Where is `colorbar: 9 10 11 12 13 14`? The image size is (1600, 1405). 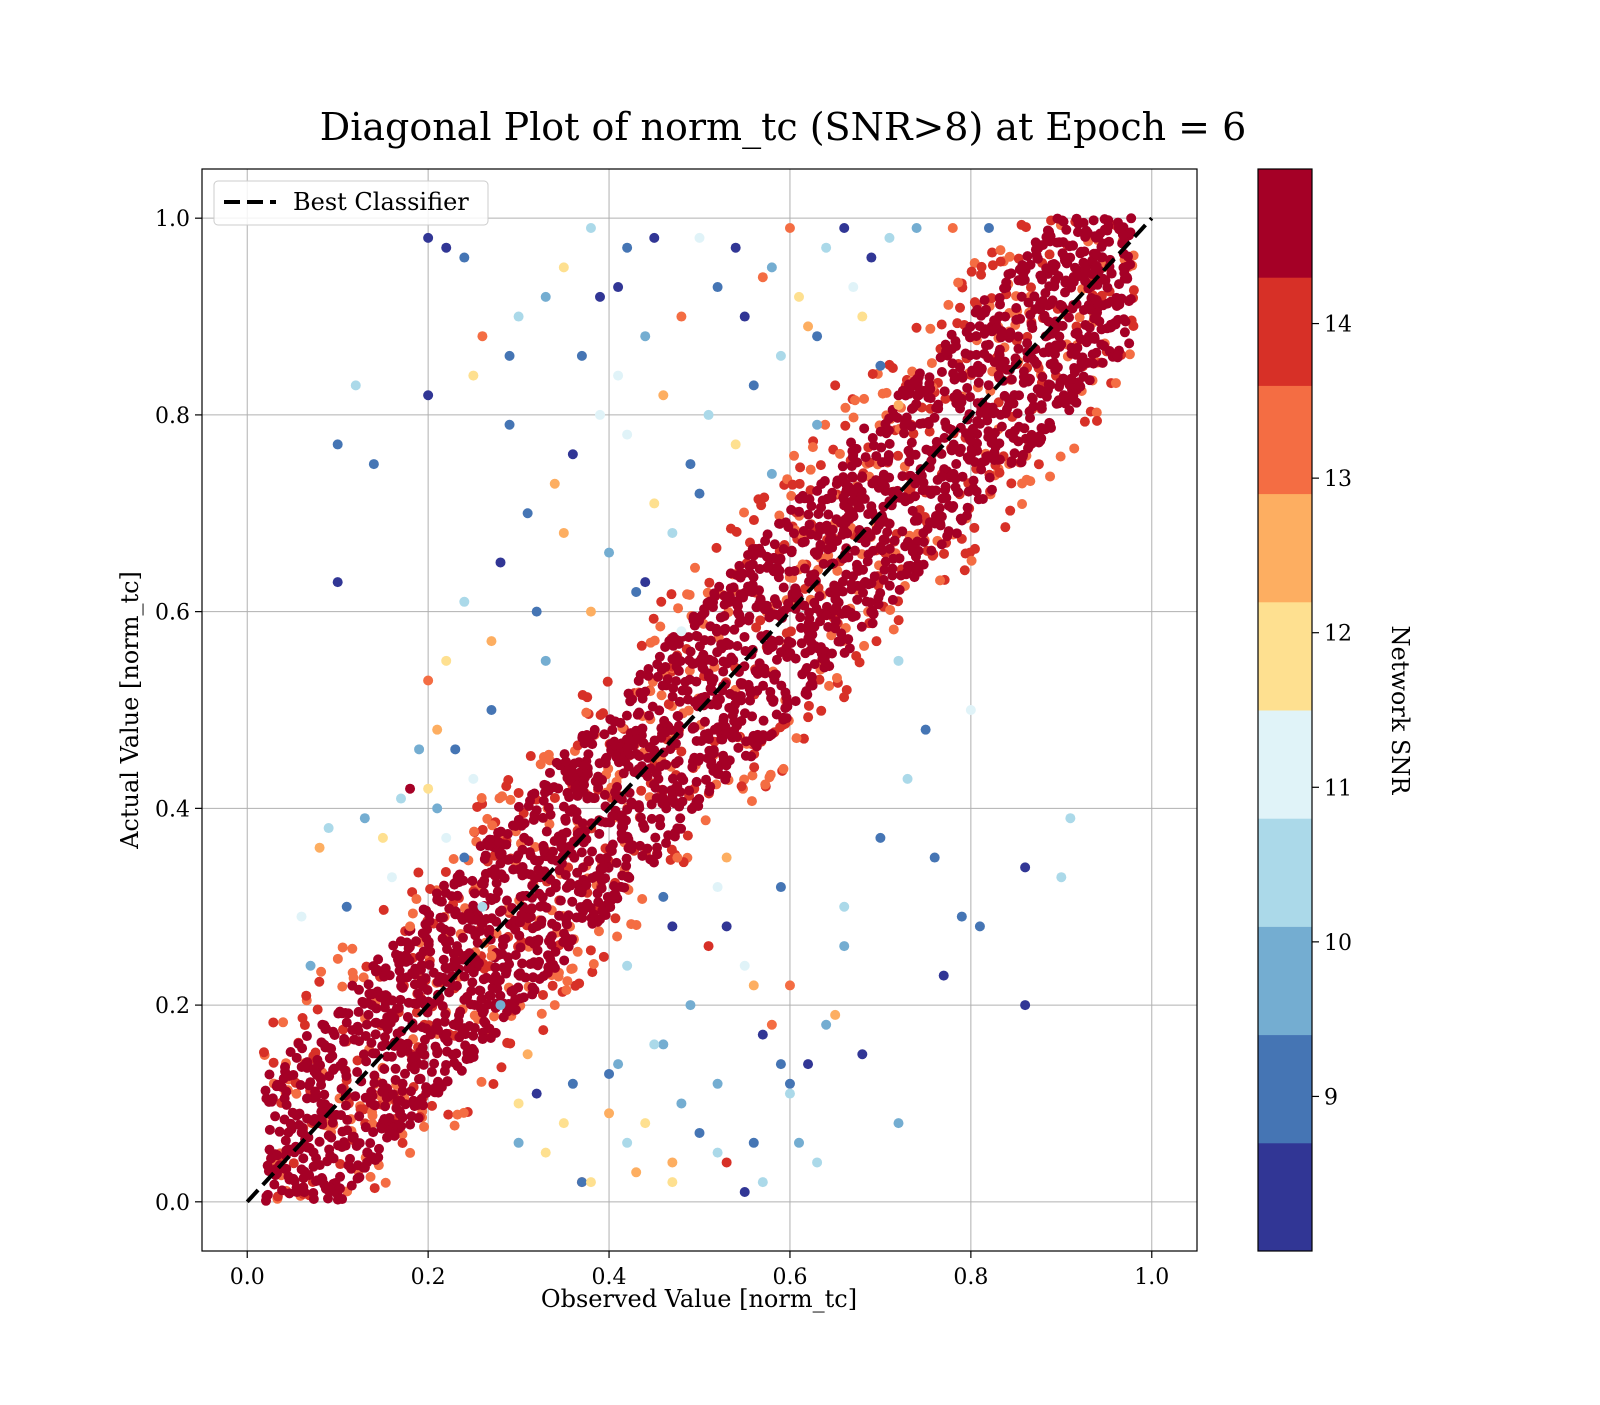
colorbar: 9 10 11 12 13 14 is located at coordinates (1304, 710).